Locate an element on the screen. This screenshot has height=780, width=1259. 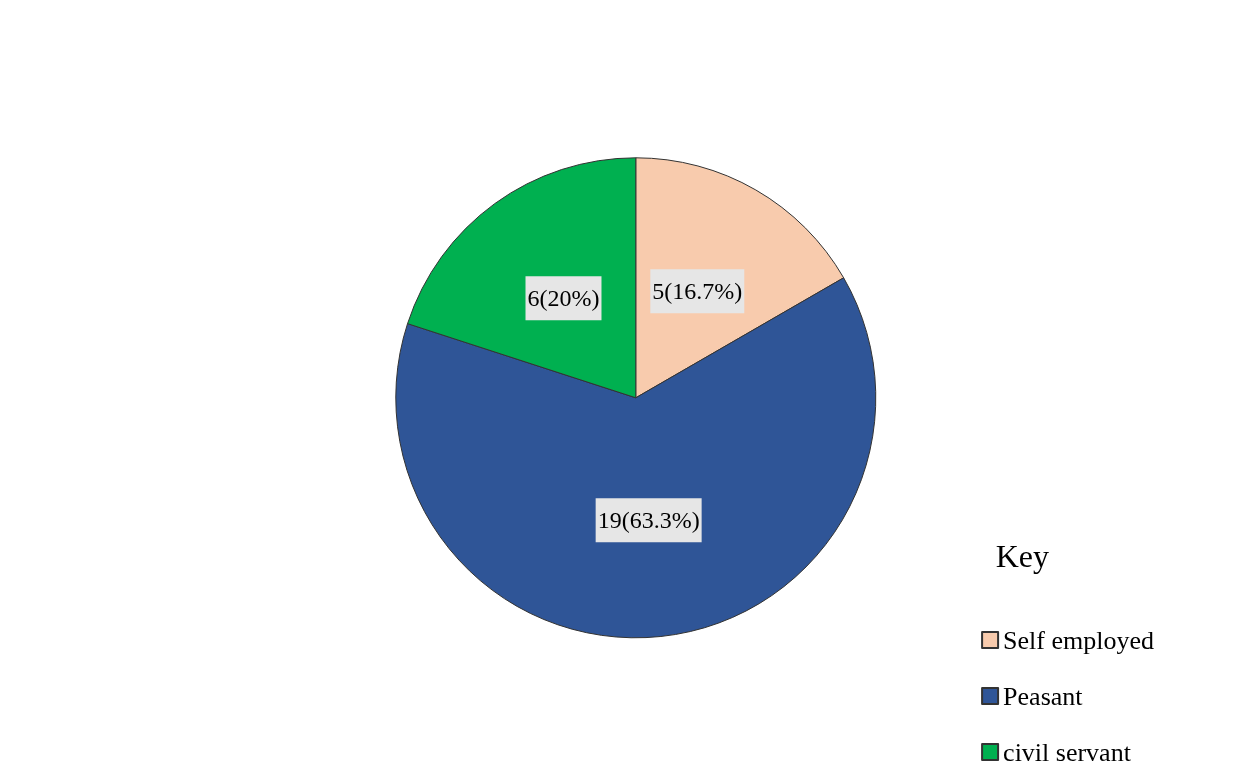
data-label: 5(16.7%) is located at coordinates (697, 291).